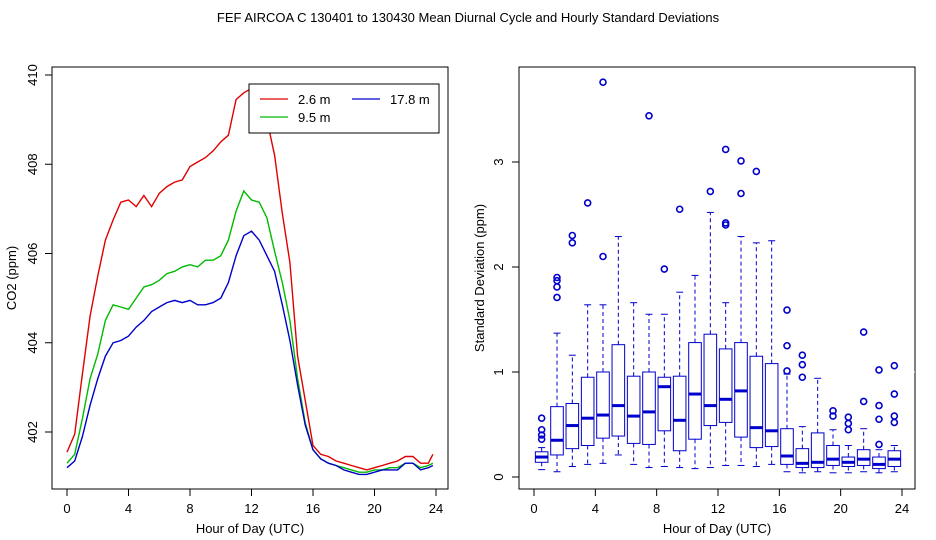 The image size is (936, 540). What do you see at coordinates (787, 389) in the screenshot?
I see `std-box-hour-16.5` at bounding box center [787, 389].